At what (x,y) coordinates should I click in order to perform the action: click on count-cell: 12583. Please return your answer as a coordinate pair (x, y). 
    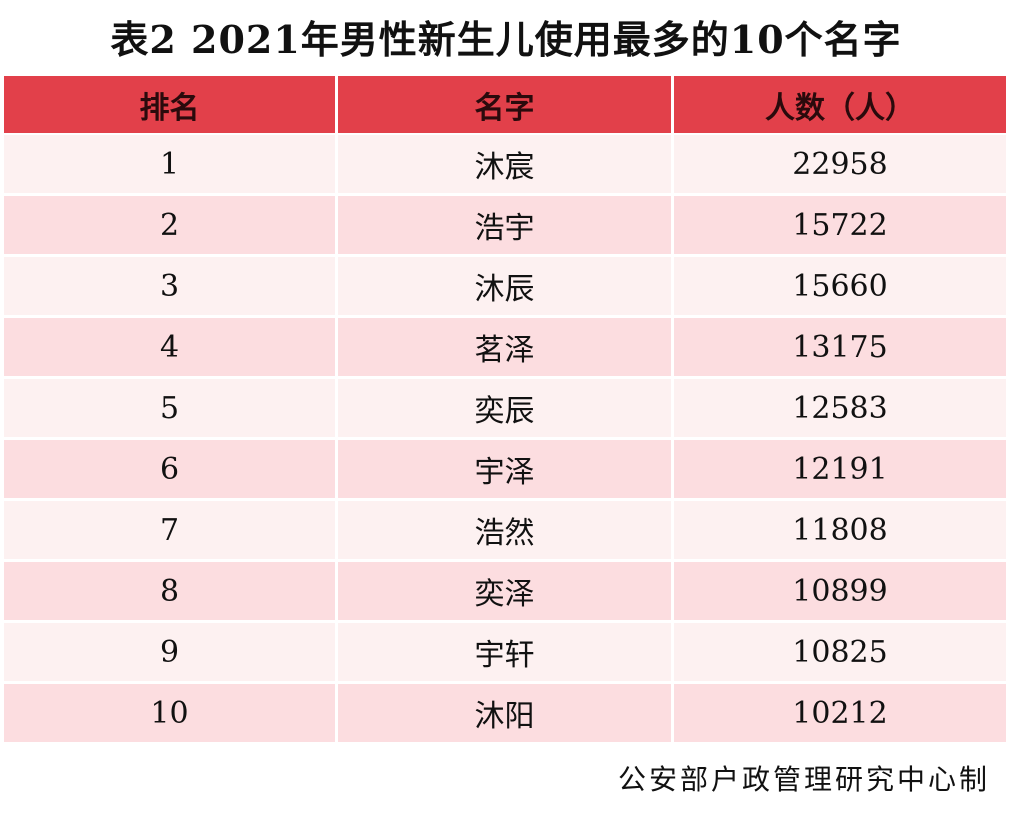
    Looking at the image, I should click on (840, 408).